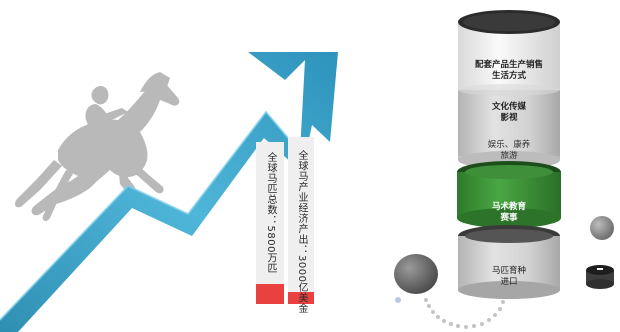 Image resolution: width=620 pixels, height=332 pixels. I want to click on sphere-icon-left, so click(416, 274).